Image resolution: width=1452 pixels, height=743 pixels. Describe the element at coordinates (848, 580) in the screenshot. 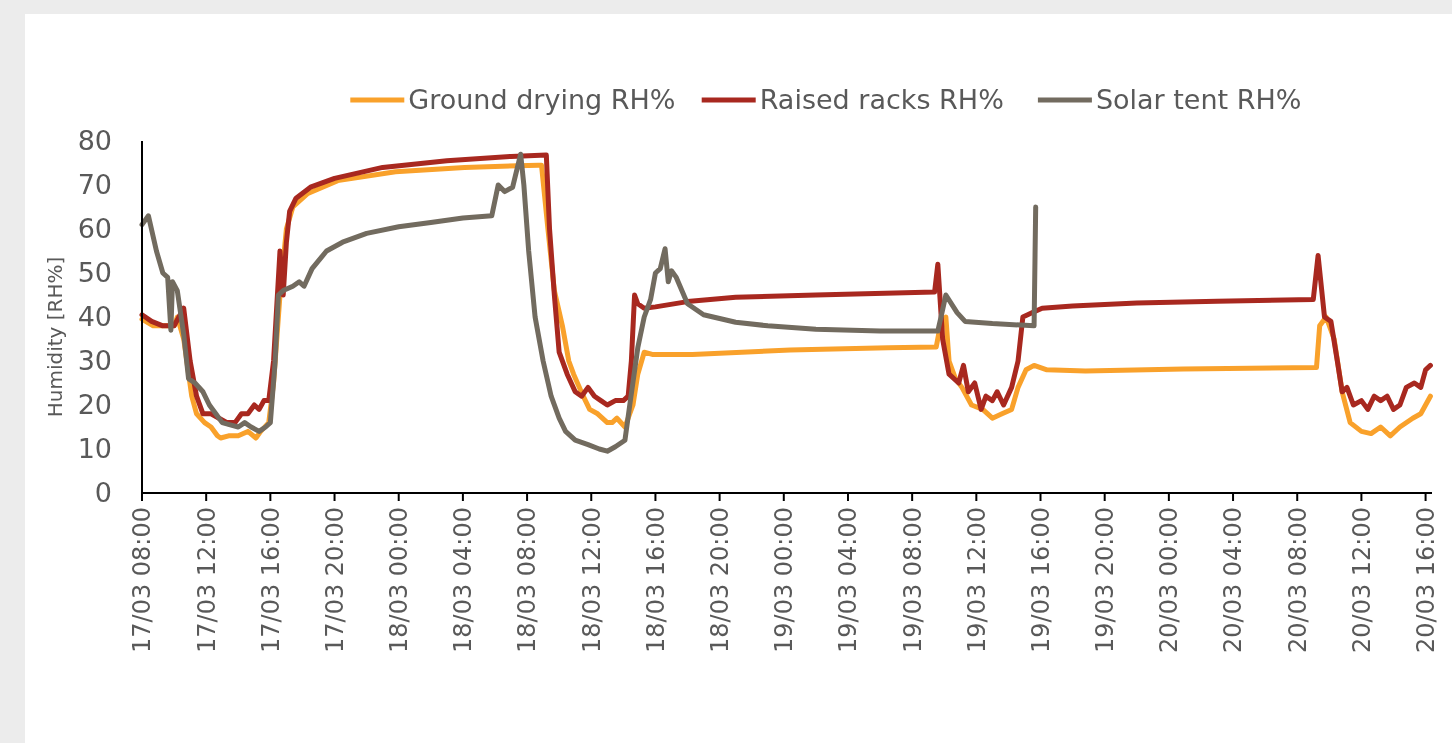

I see `x-tick-label: 19/03 04:00` at that location.